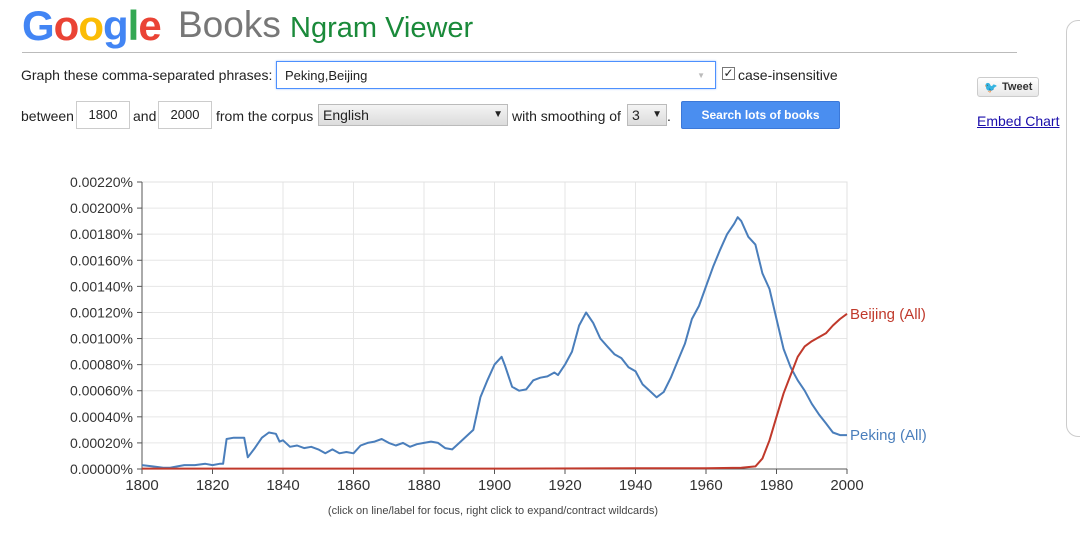 This screenshot has width=1080, height=537. What do you see at coordinates (669, 116) in the screenshot?
I see `smoothing-period: .` at bounding box center [669, 116].